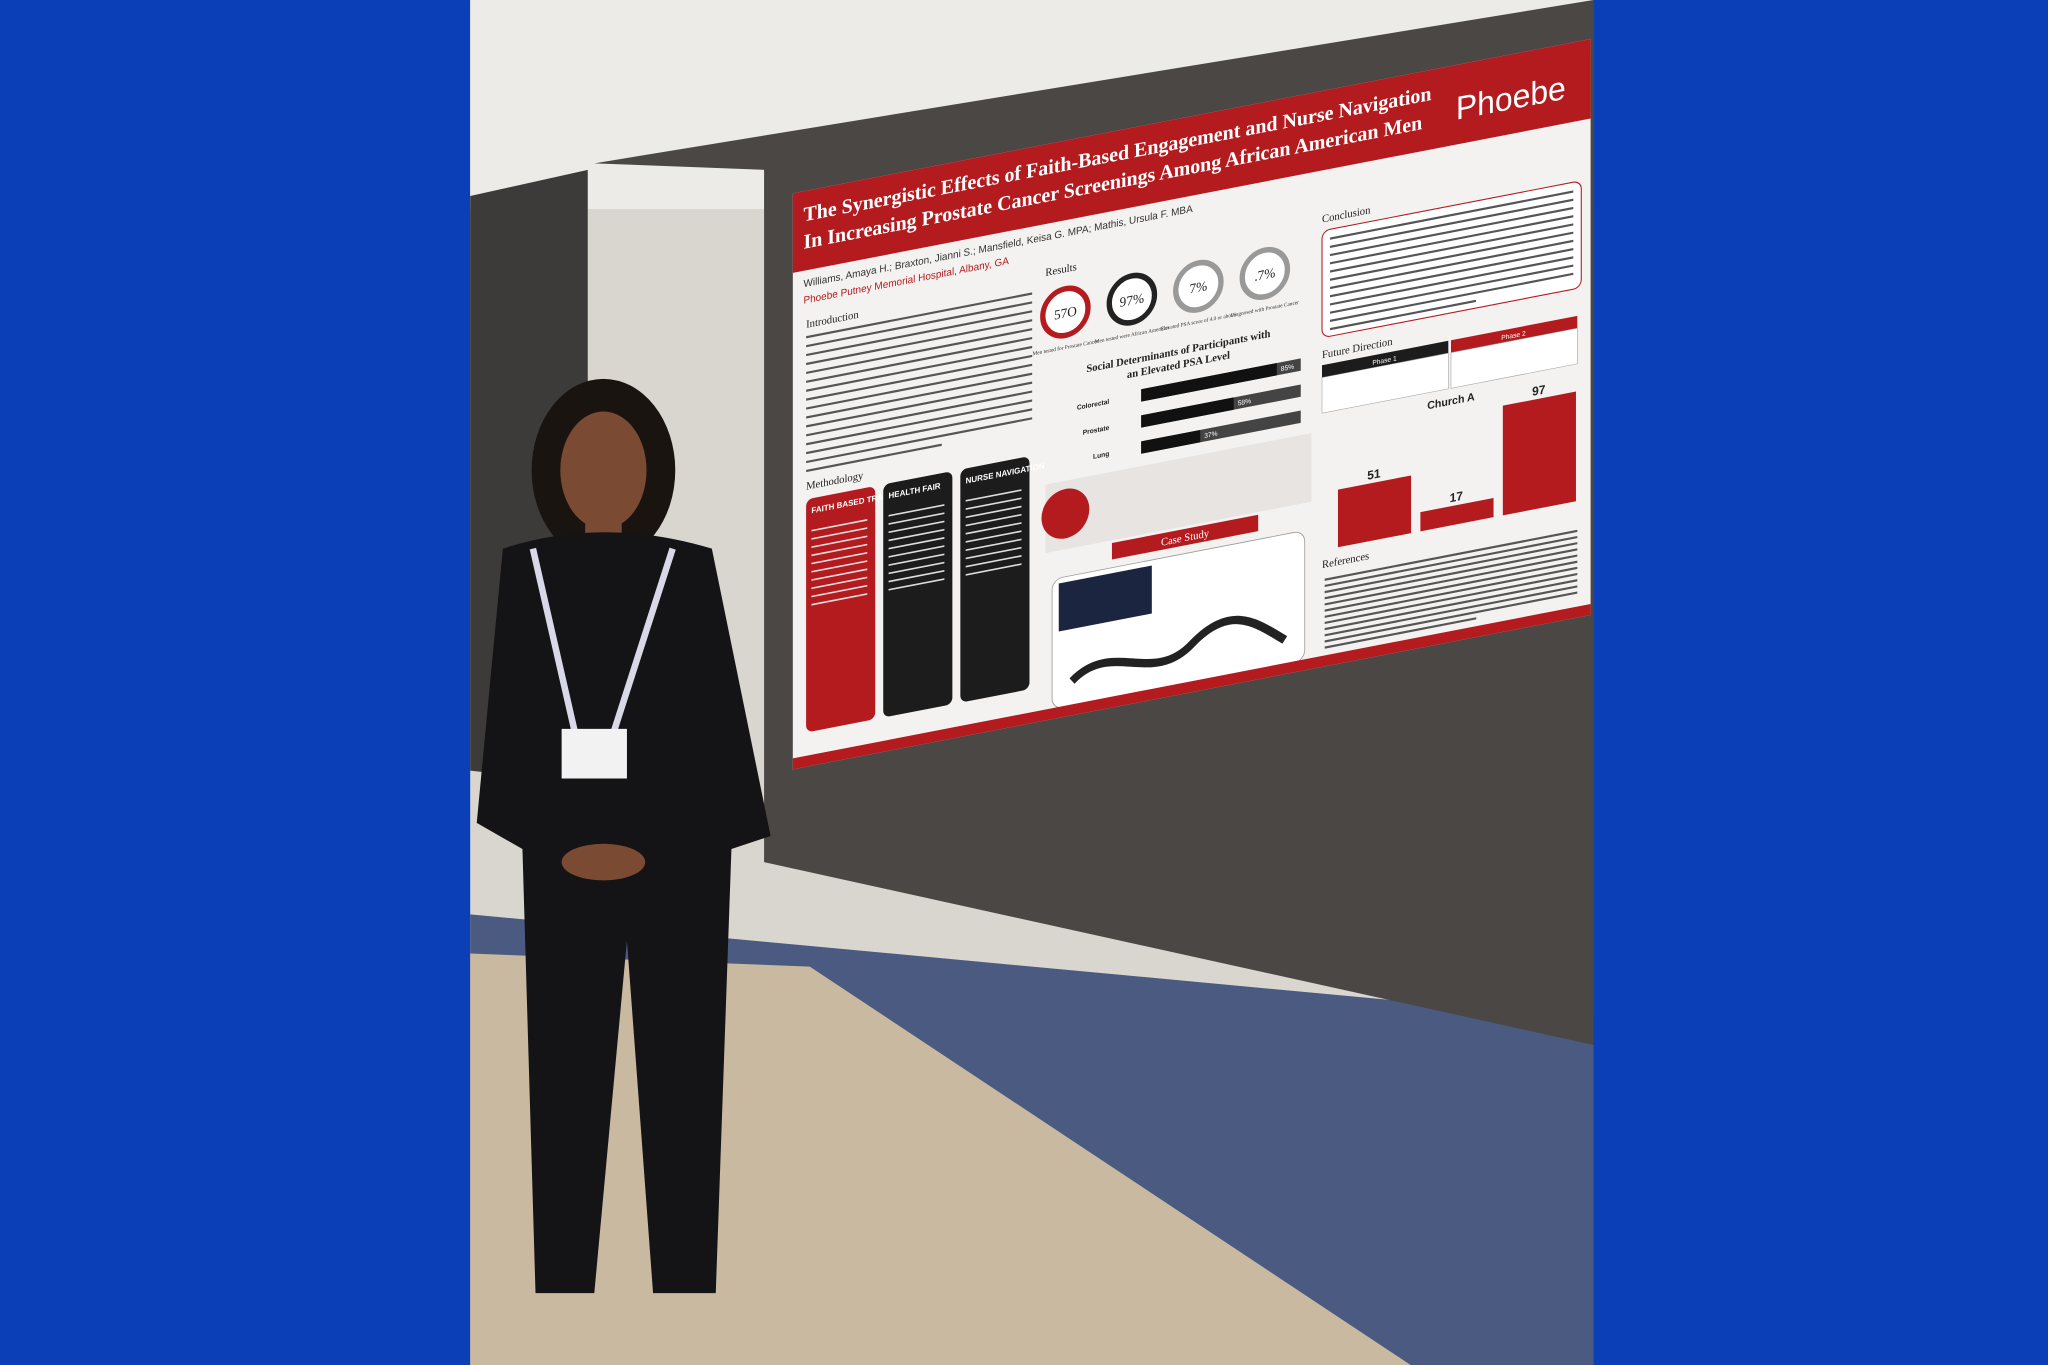 This screenshot has height=1365, width=2048. I want to click on bar-value: 85%, so click(1287, 369).